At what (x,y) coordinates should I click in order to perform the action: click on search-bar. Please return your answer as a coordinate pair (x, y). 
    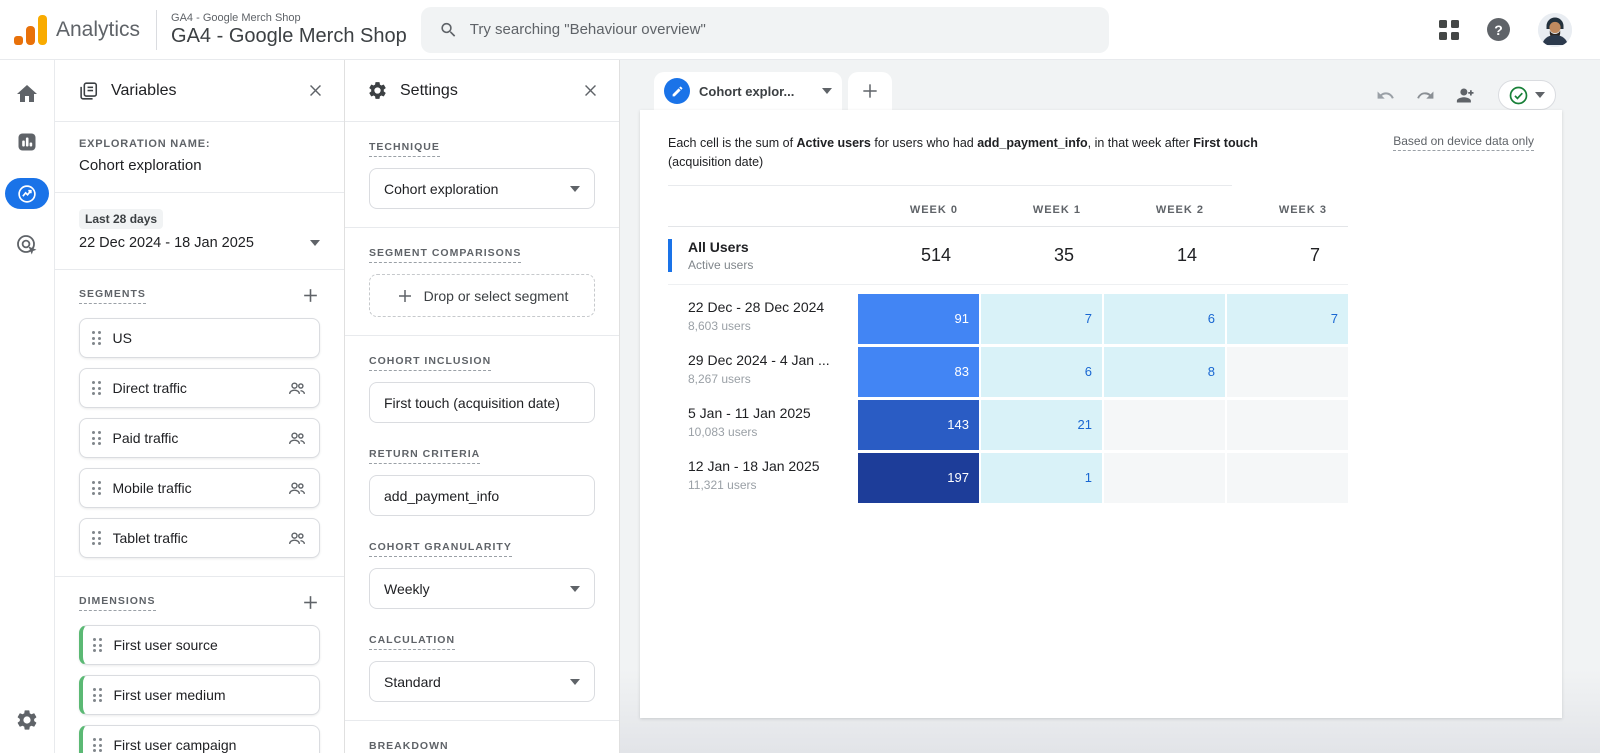
    Looking at the image, I should click on (764, 29).